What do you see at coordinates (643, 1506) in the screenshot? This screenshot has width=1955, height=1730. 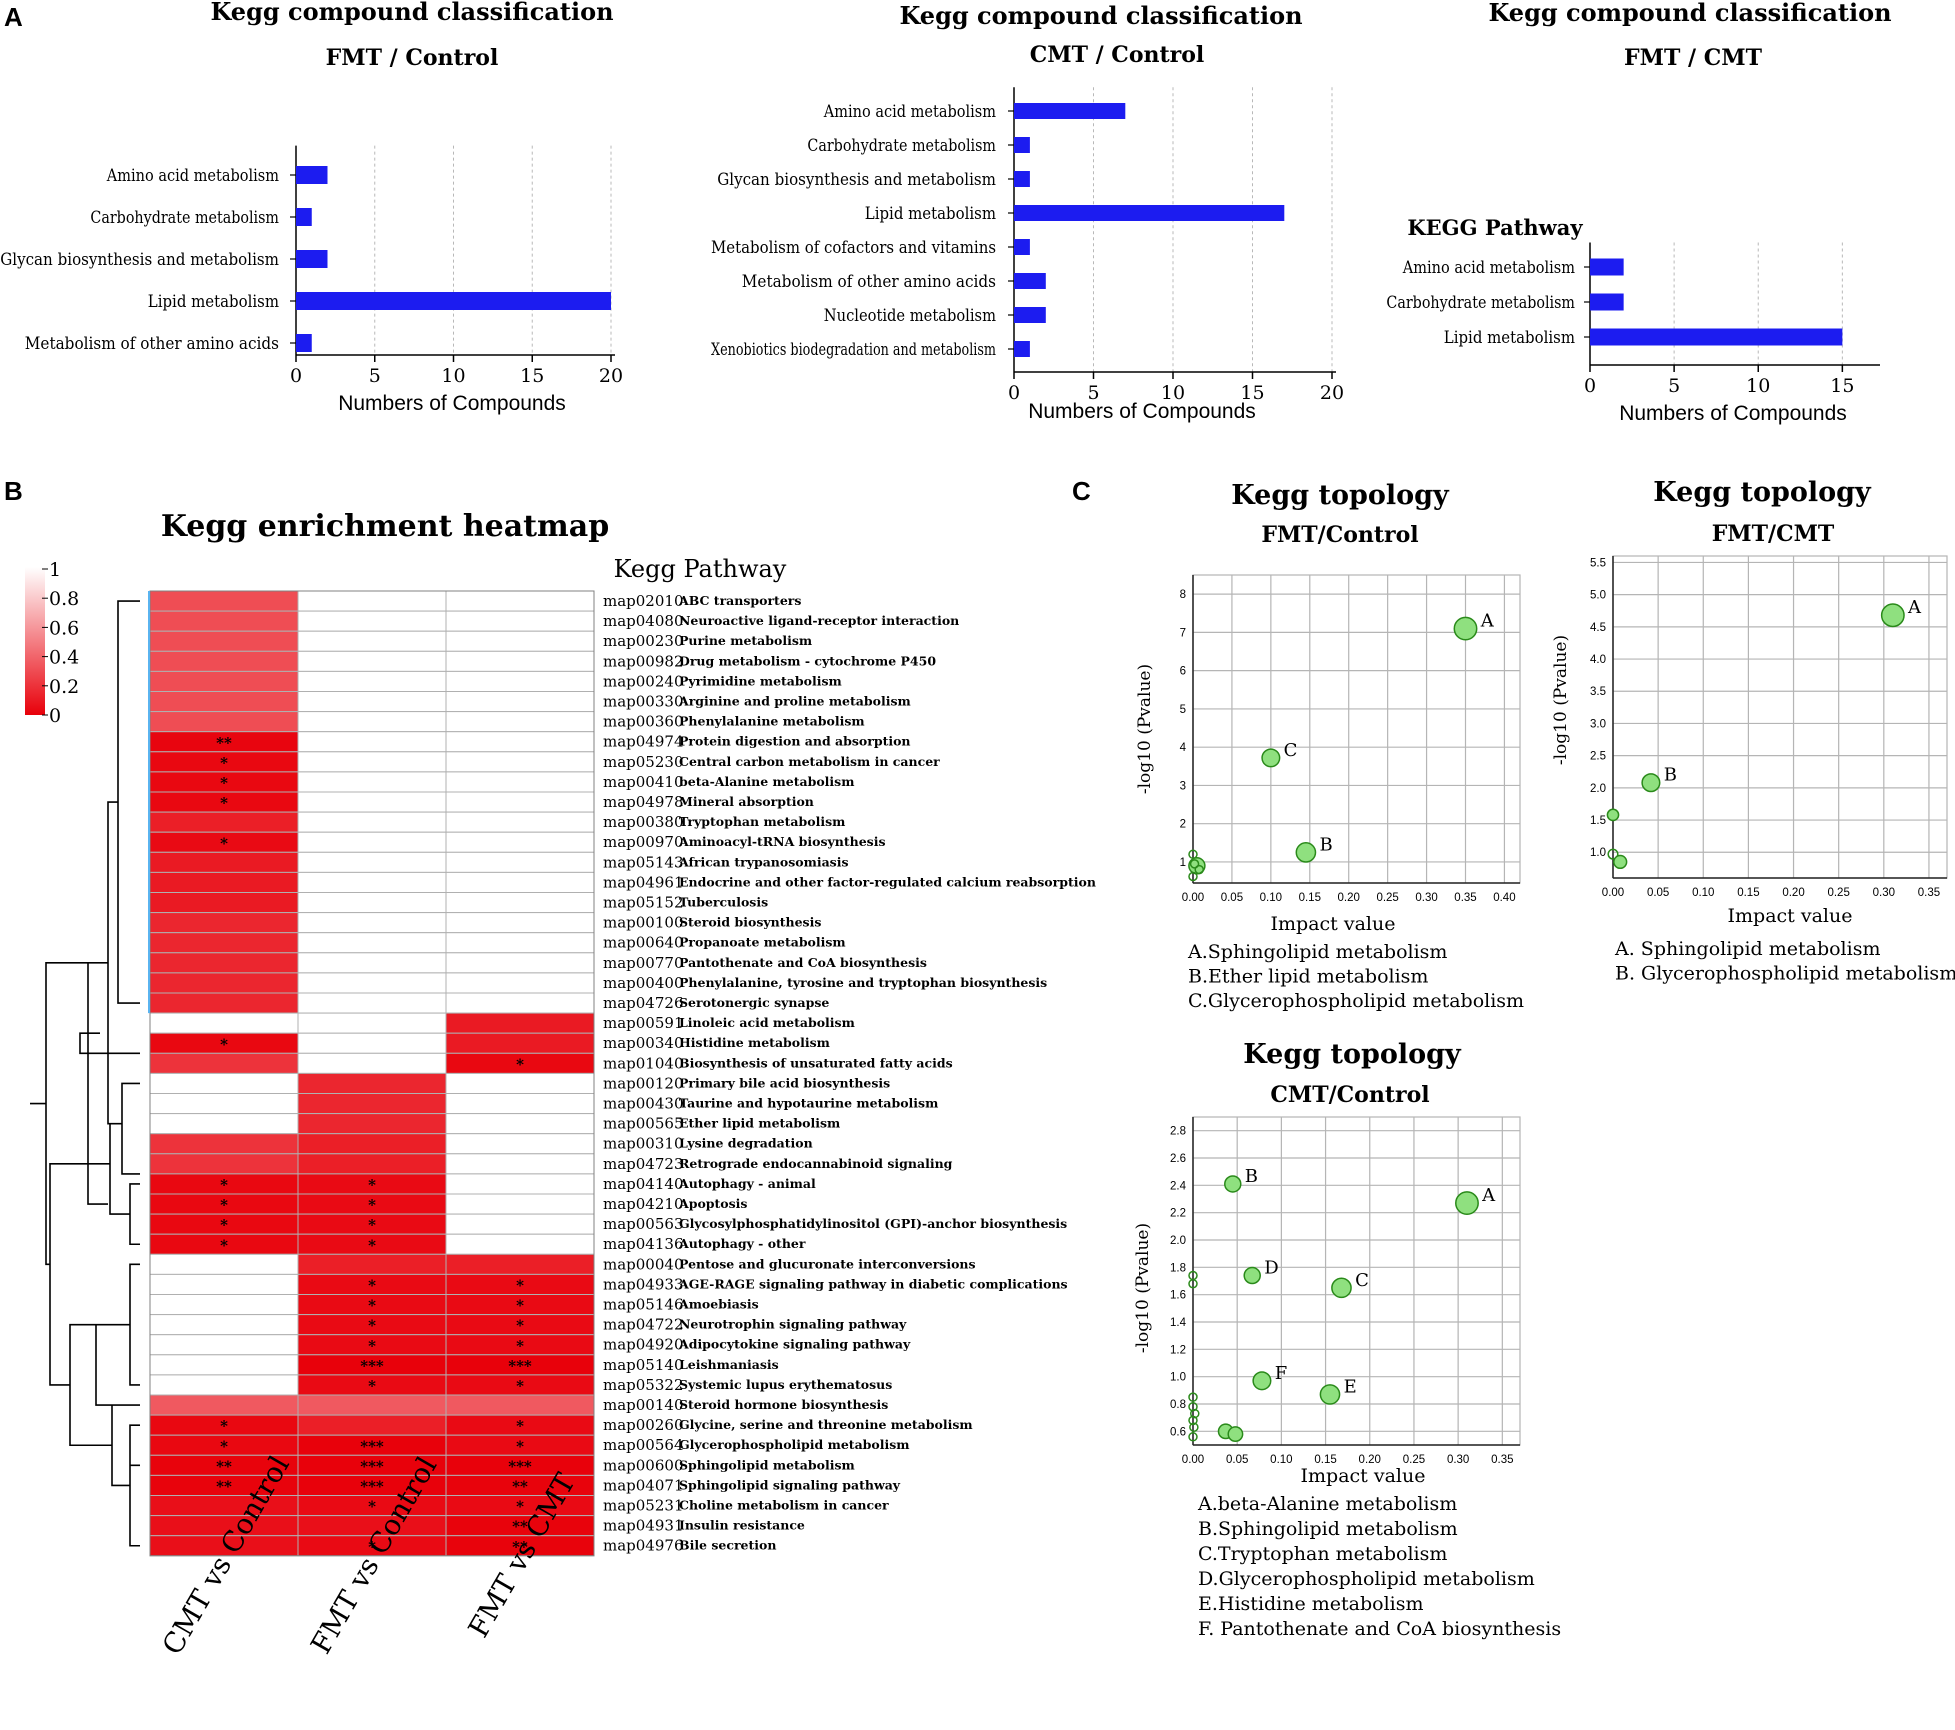 I see `row-id: map05231` at bounding box center [643, 1506].